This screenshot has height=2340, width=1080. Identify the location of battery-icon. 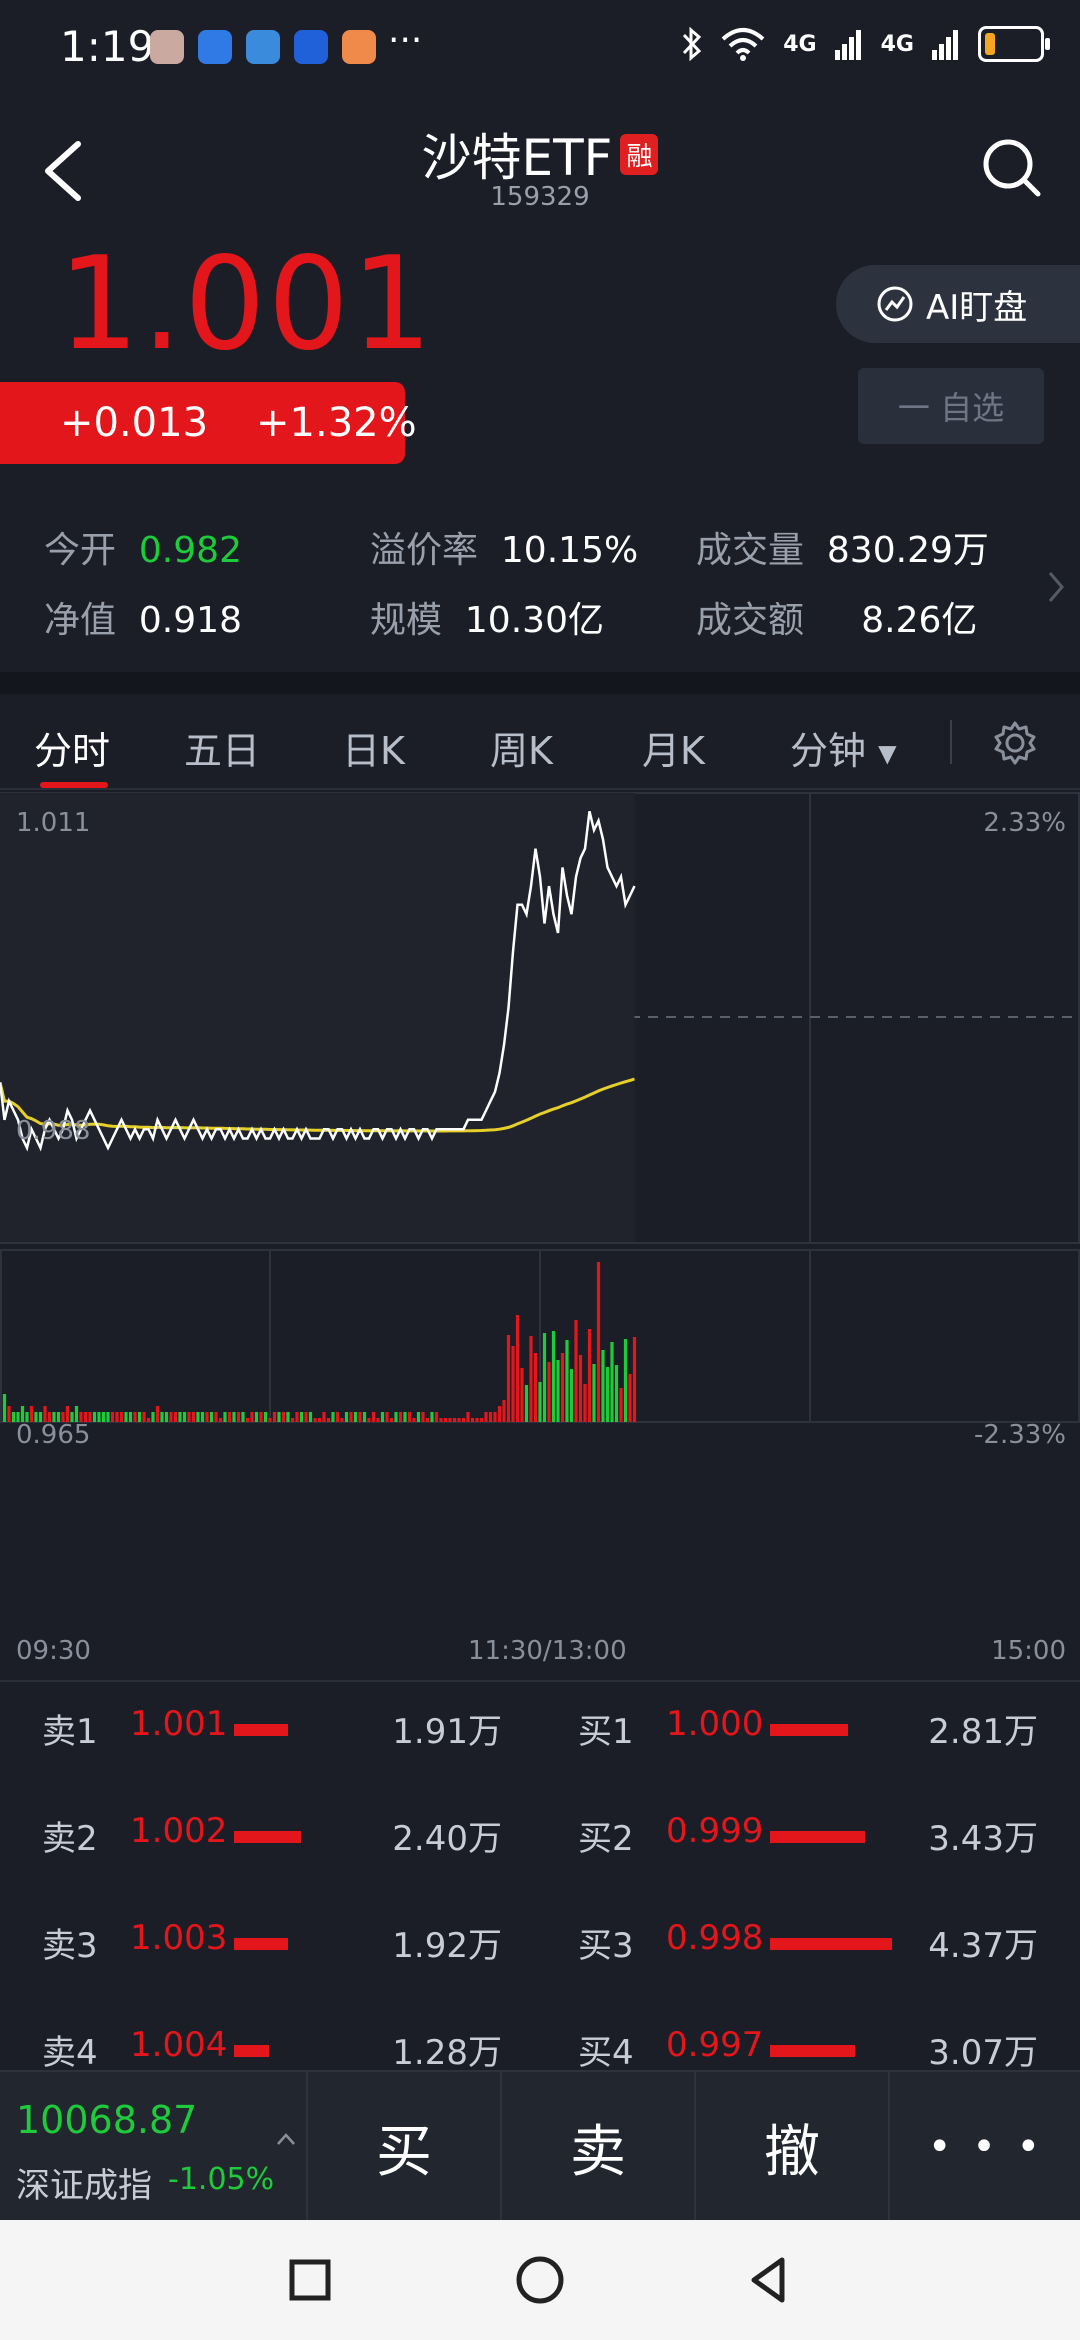
(1014, 44).